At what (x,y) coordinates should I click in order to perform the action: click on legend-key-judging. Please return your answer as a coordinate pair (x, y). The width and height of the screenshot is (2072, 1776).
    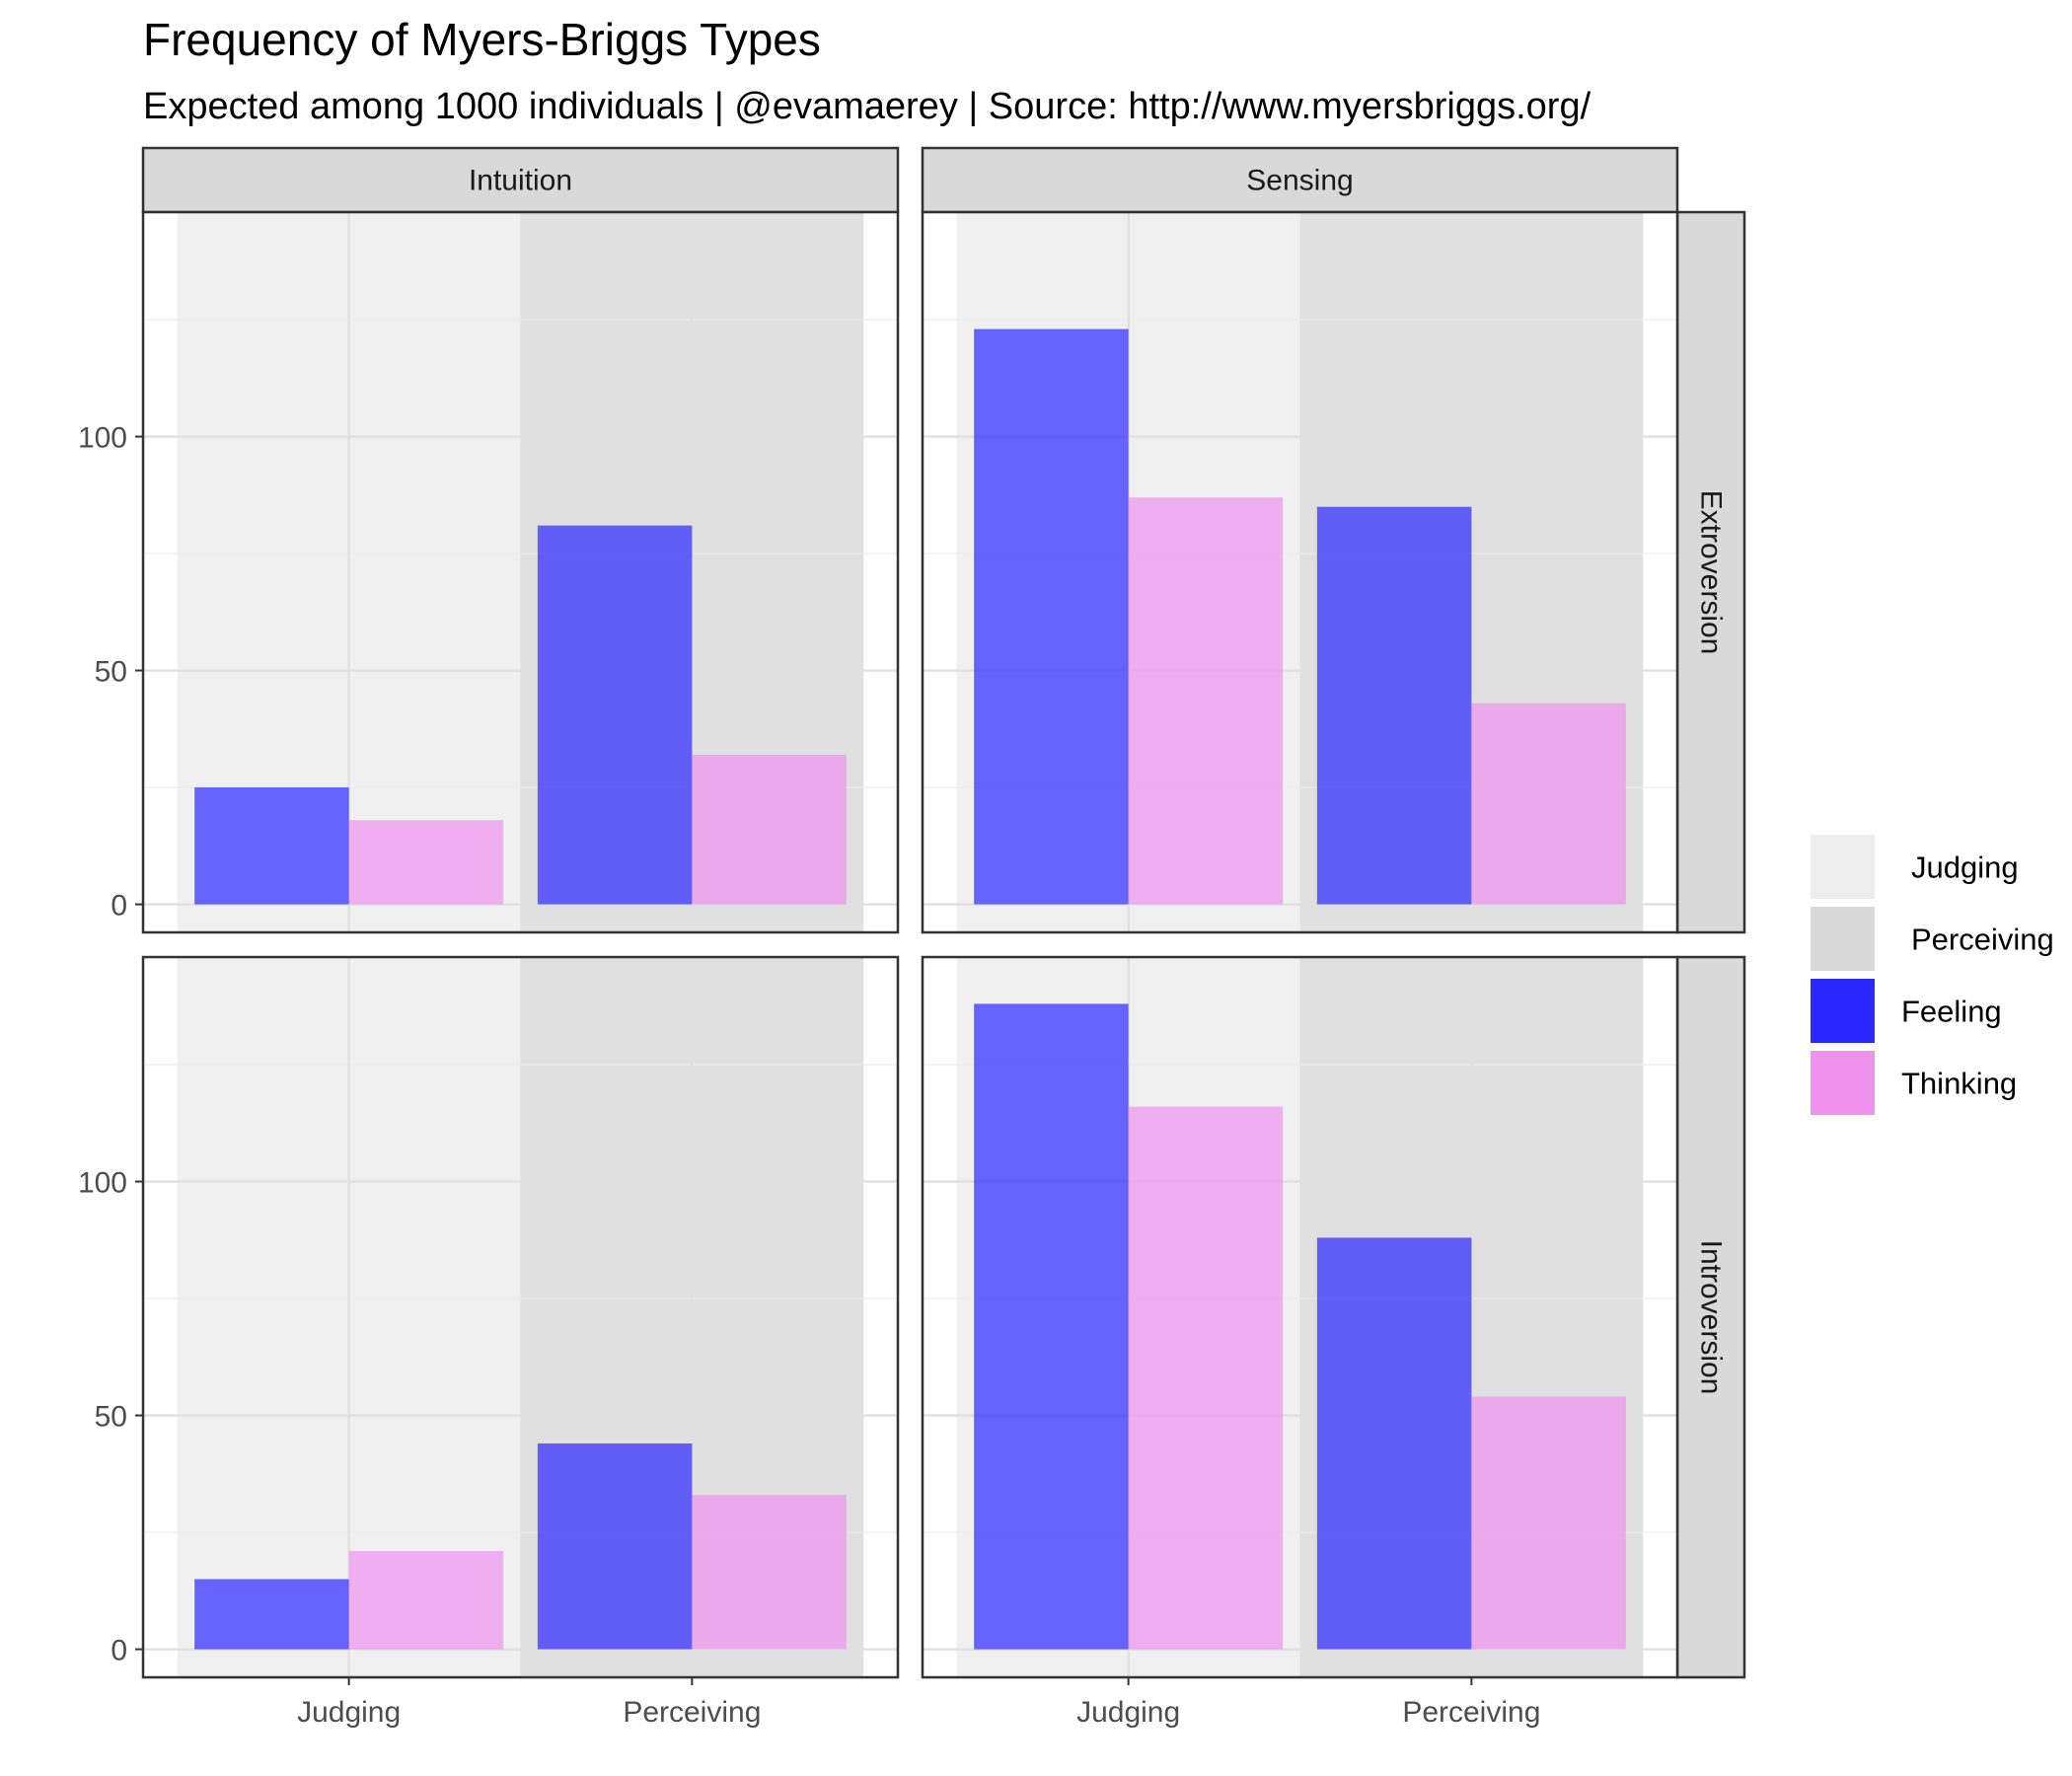
    Looking at the image, I should click on (1843, 867).